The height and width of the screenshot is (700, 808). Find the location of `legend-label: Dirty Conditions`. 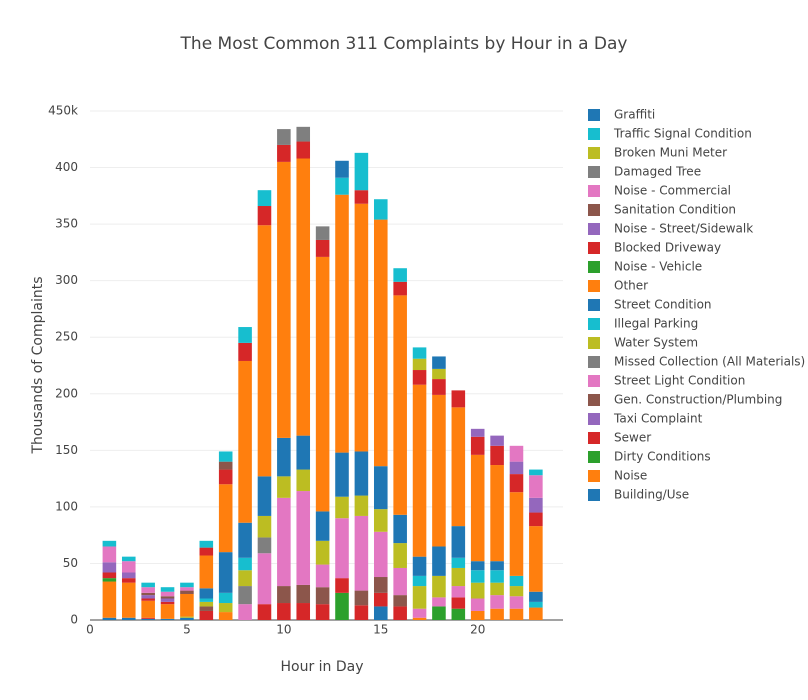

legend-label: Dirty Conditions is located at coordinates (662, 457).